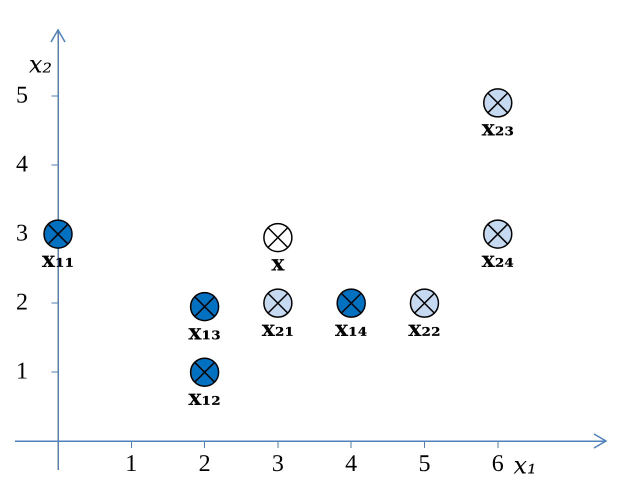 The height and width of the screenshot is (500, 621). Describe the element at coordinates (498, 463) in the screenshot. I see `x-tick-label: 6` at that location.